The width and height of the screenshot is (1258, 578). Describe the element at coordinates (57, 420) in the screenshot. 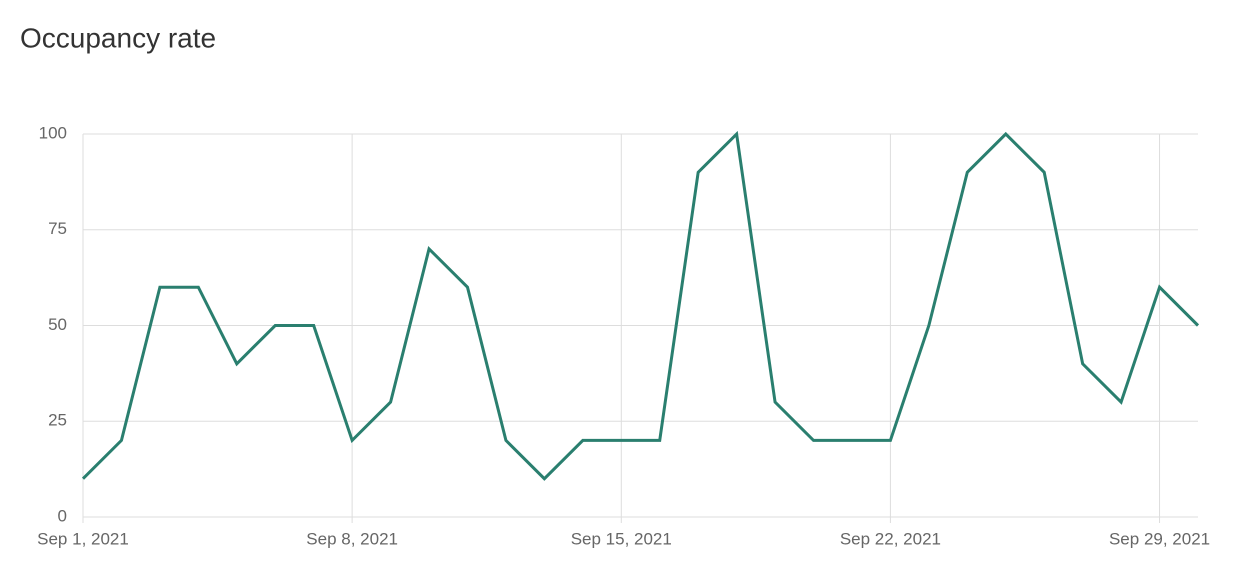

I see `y-tick-label: 25` at that location.